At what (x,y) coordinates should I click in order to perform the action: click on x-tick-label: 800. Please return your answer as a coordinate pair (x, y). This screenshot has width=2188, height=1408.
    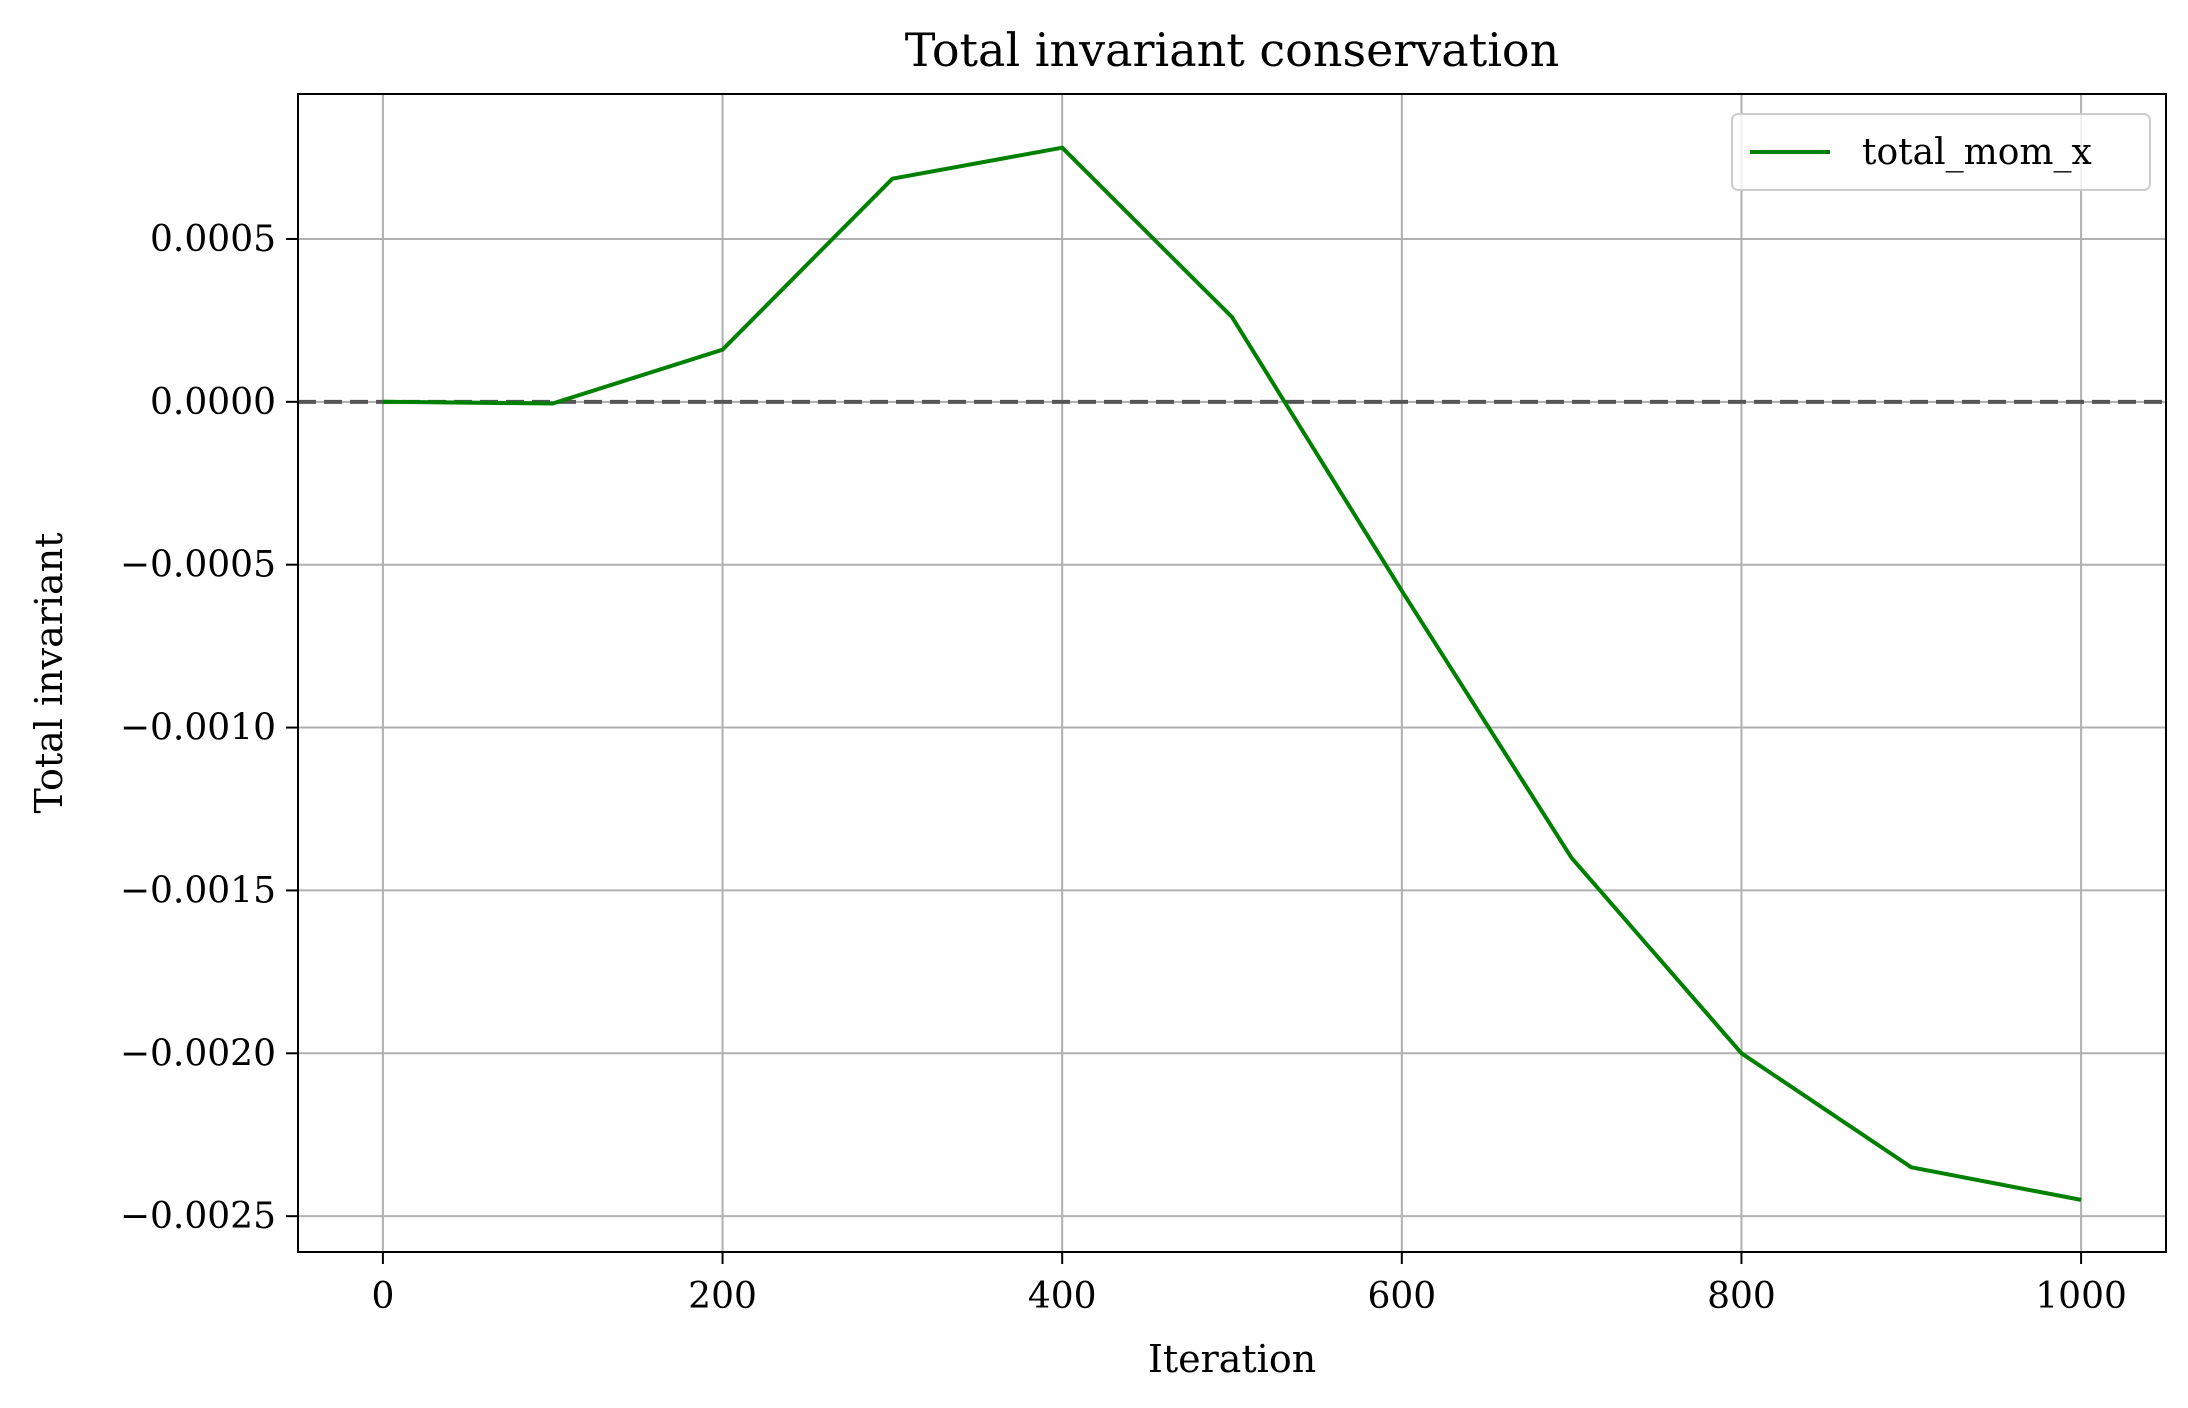
    Looking at the image, I should click on (1741, 1296).